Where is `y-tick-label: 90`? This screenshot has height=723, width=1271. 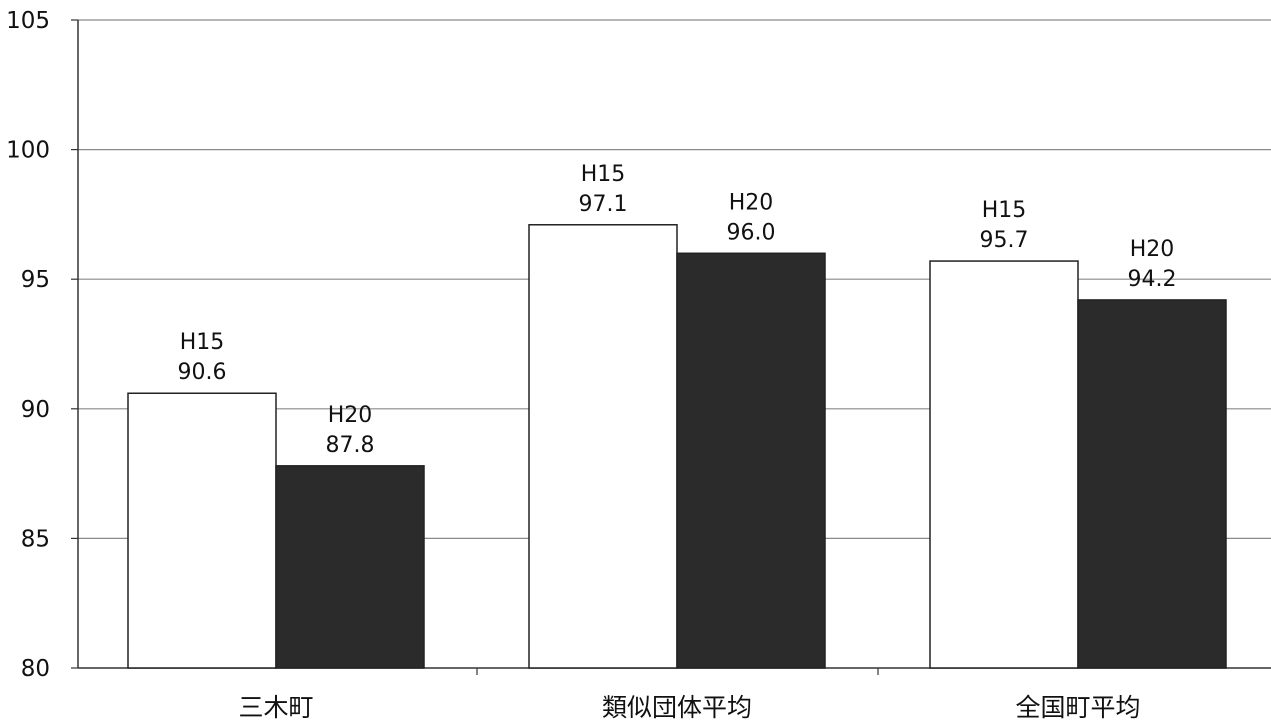
y-tick-label: 90 is located at coordinates (35, 410).